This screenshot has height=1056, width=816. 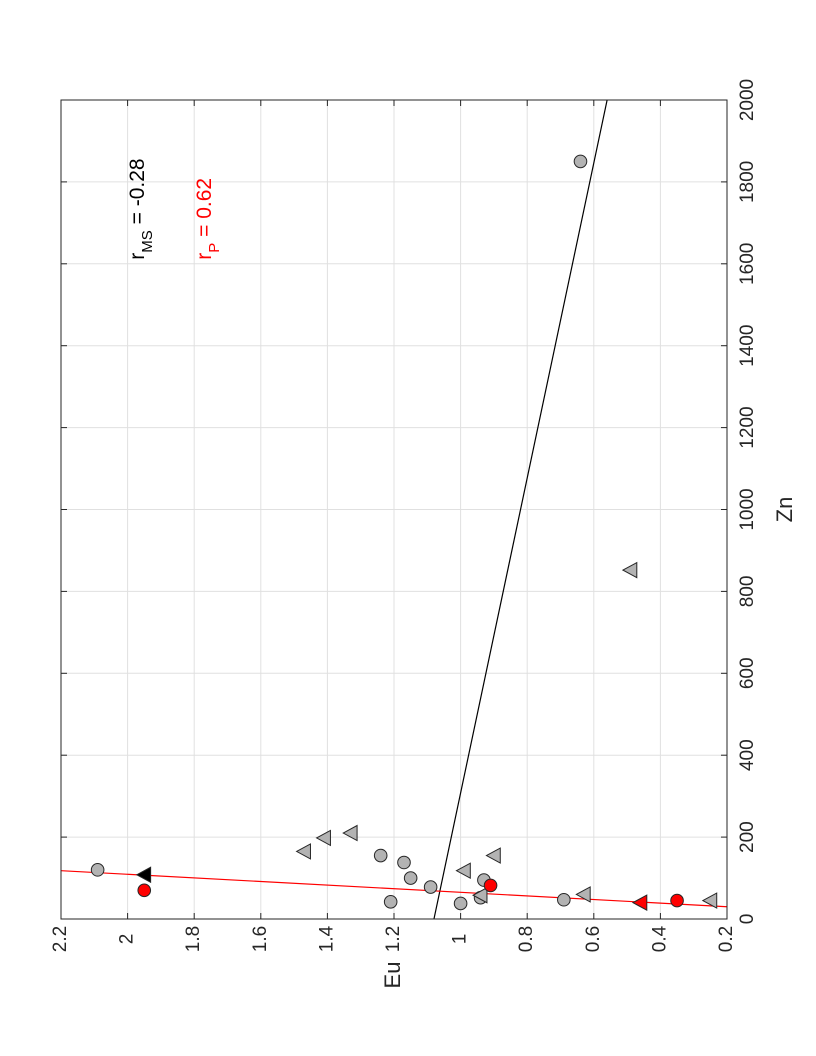 What do you see at coordinates (204, 210) in the screenshot?
I see `annotation-value: = 0.62` at bounding box center [204, 210].